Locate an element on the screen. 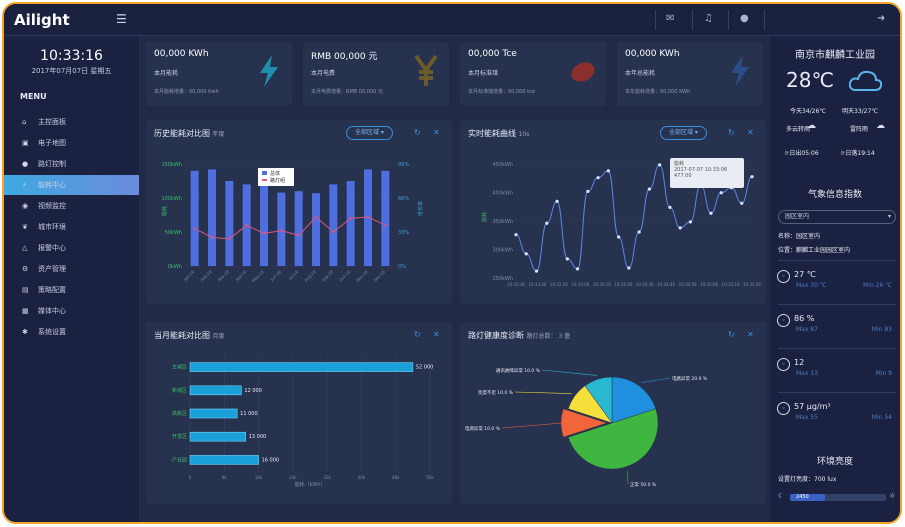 This screenshot has width=905, height=527. sidebar-item-4: ◉ 视频监控 is located at coordinates (71, 206).